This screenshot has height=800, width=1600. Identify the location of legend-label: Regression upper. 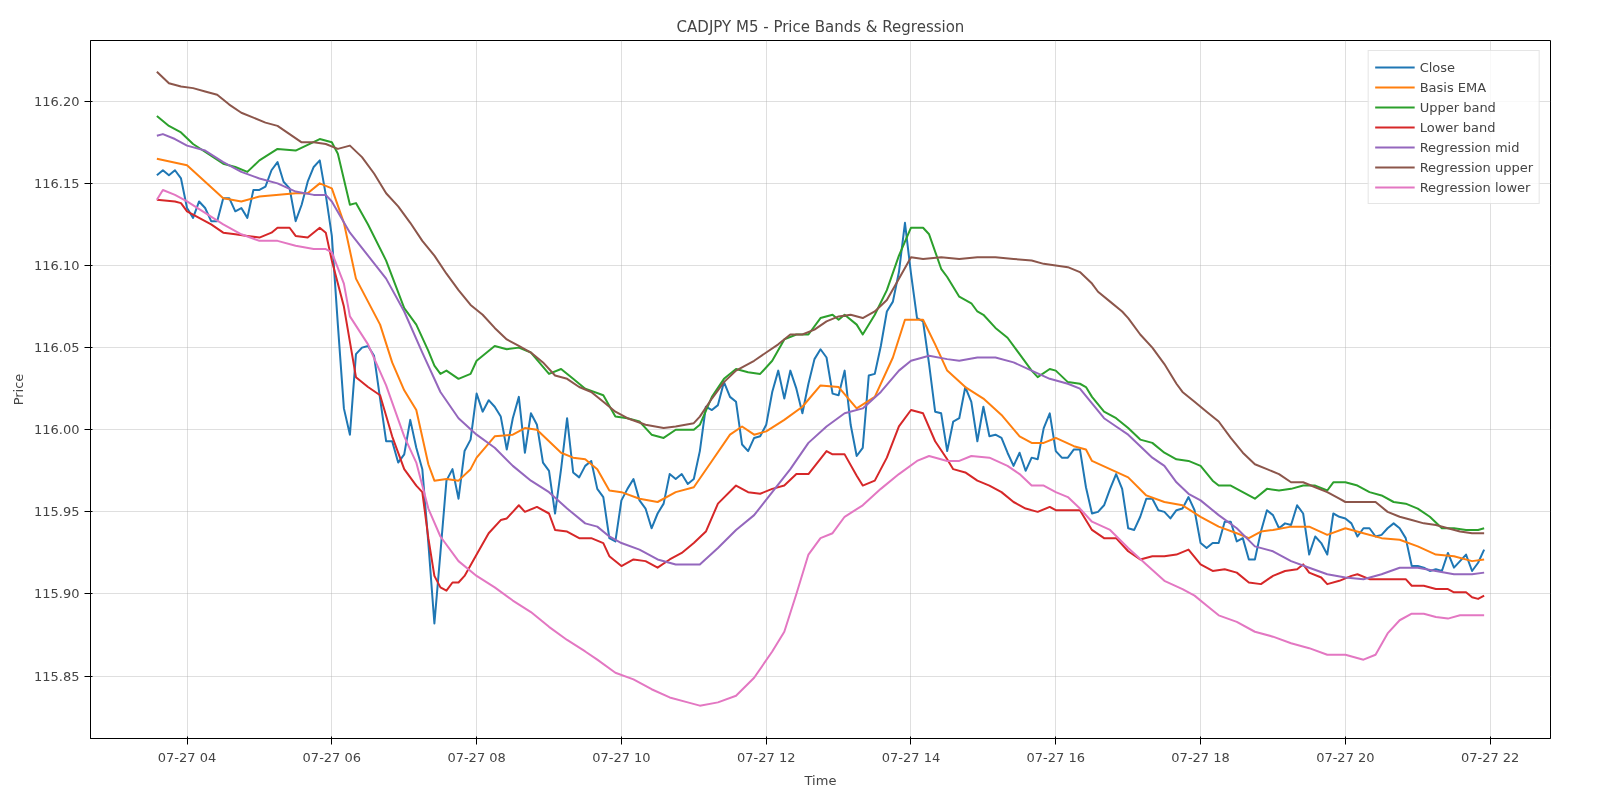
(1476, 167).